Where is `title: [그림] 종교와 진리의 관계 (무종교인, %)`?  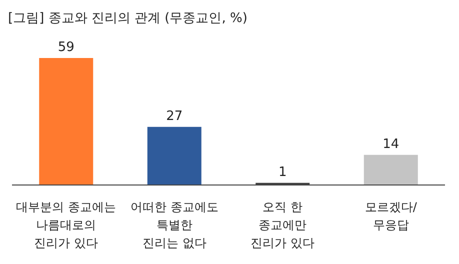
title: [그림] 종교와 진리의 관계 (무종교인, %) is located at coordinates (128, 18).